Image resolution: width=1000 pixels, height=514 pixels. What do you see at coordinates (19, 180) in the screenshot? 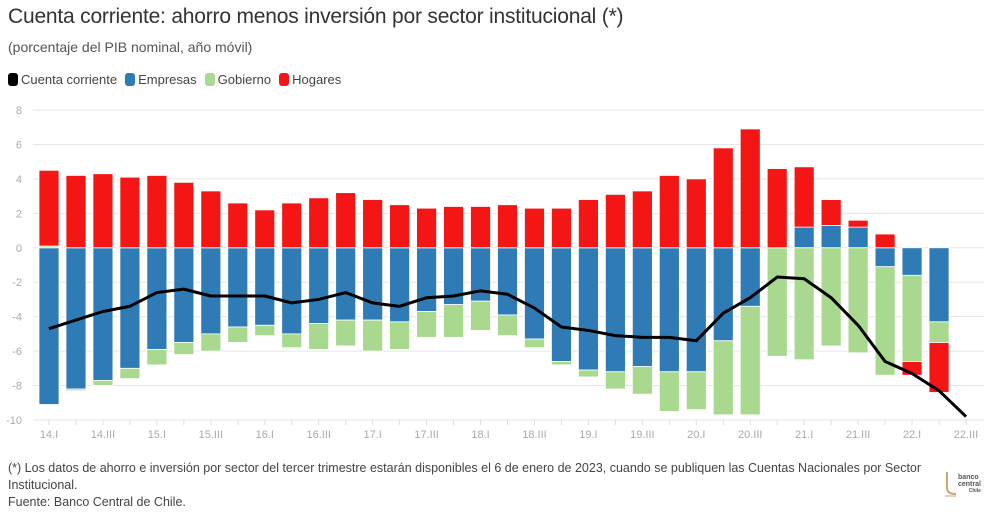
I see `y-tick-label: 4` at bounding box center [19, 180].